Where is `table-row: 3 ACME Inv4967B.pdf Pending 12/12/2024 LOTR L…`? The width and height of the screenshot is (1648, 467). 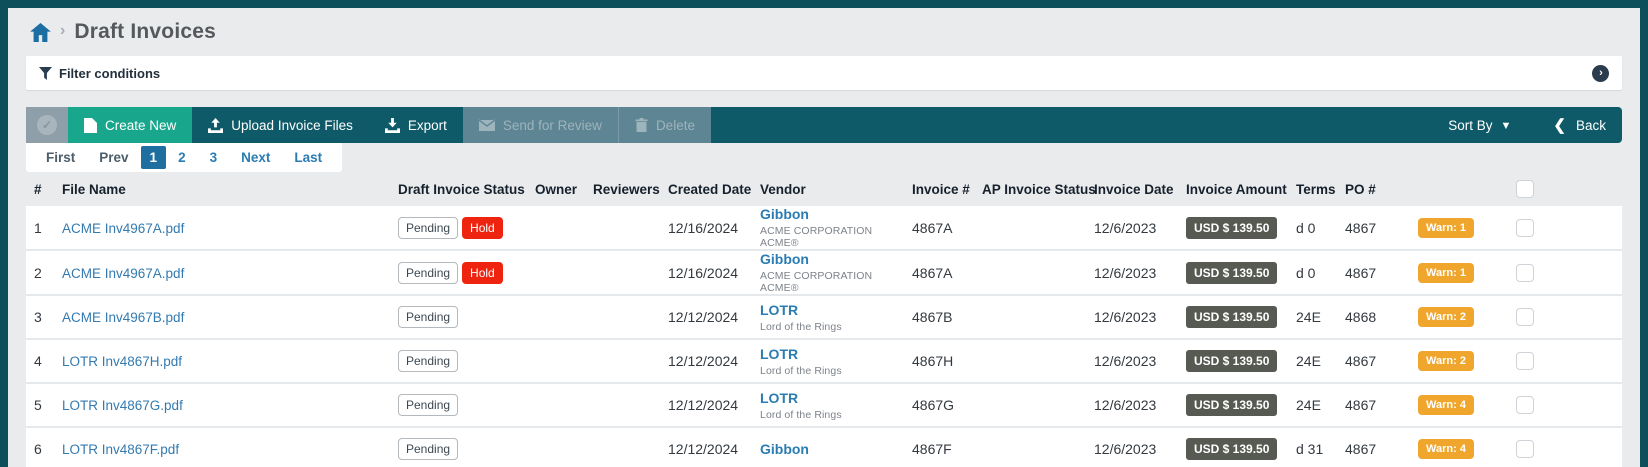 table-row: 3 ACME Inv4967B.pdf Pending 12/12/2024 LOTR L… is located at coordinates (824, 318).